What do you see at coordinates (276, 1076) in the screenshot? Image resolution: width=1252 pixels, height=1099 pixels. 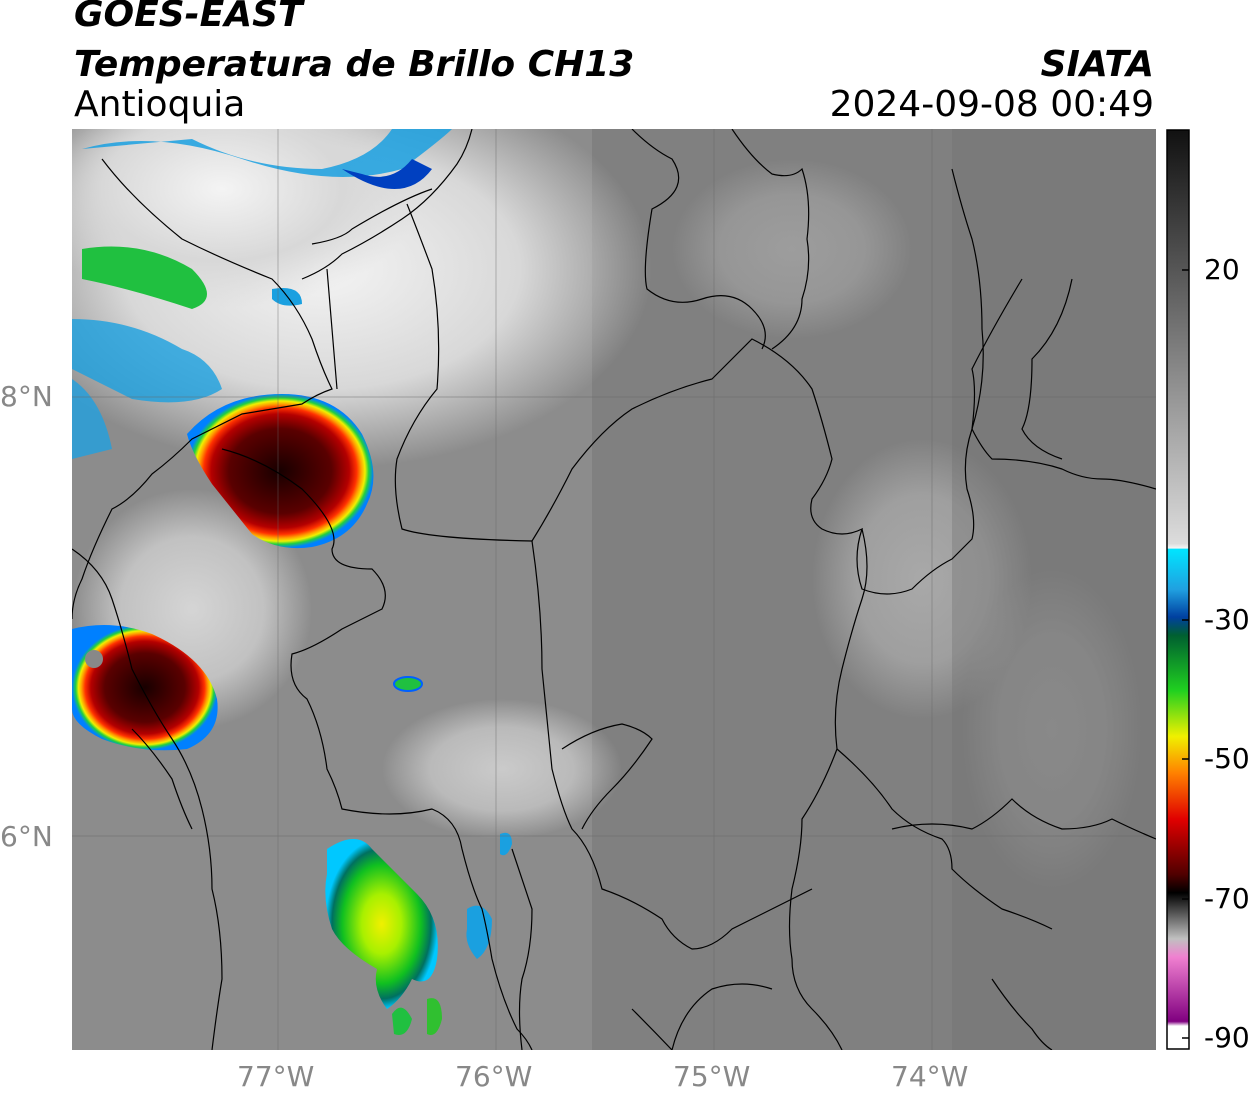 I see `lon-label-77w: 77°W` at bounding box center [276, 1076].